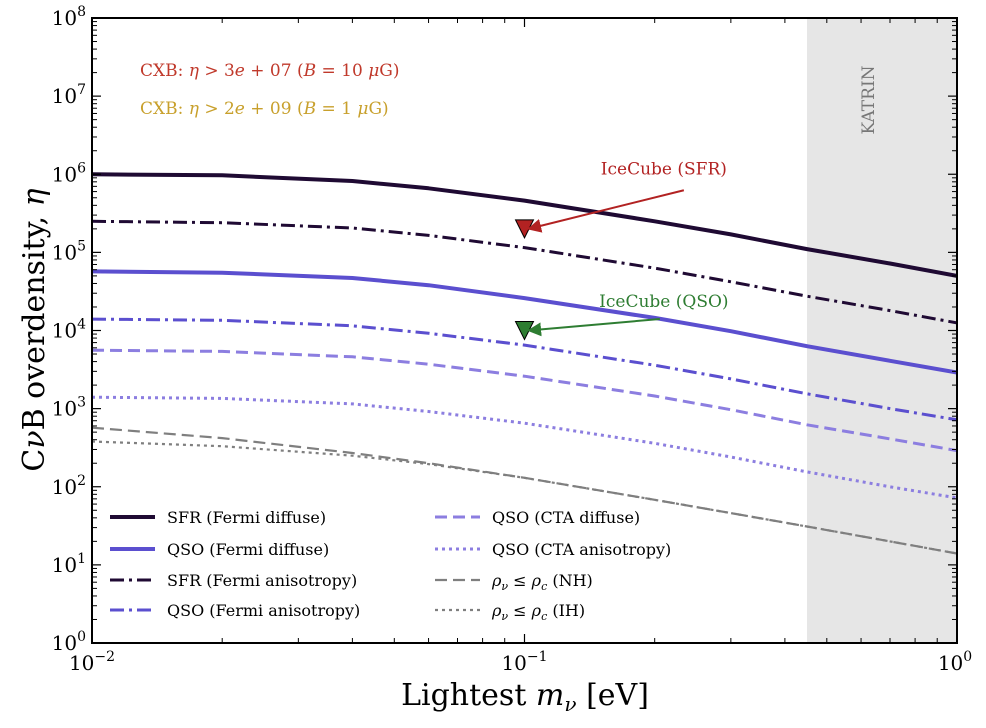 The height and width of the screenshot is (728, 986). What do you see at coordinates (264, 109) in the screenshot?
I see `cxb-annotation-1uG: CXB: η > 2e + 09 (B = 1 μG)` at bounding box center [264, 109].